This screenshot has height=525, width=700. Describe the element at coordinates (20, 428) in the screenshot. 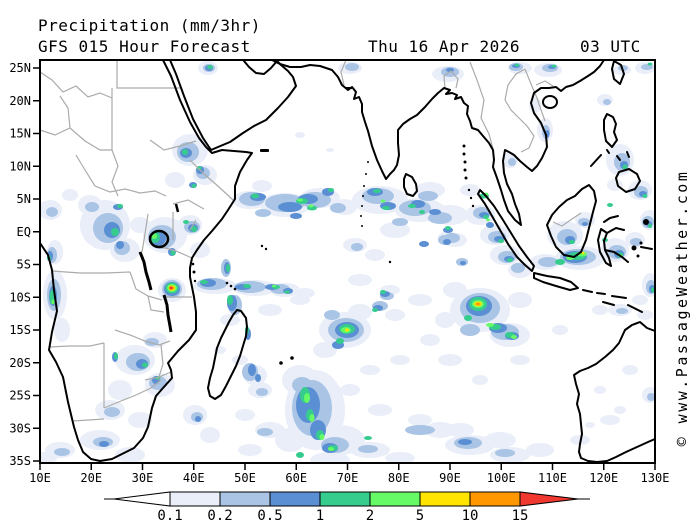

I see `lat-tick-label: 30S` at that location.